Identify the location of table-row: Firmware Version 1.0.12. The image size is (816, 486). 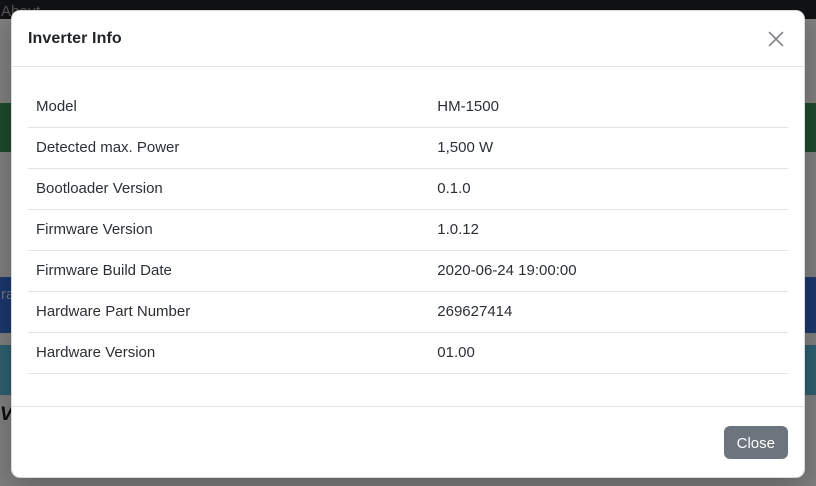
(408, 230).